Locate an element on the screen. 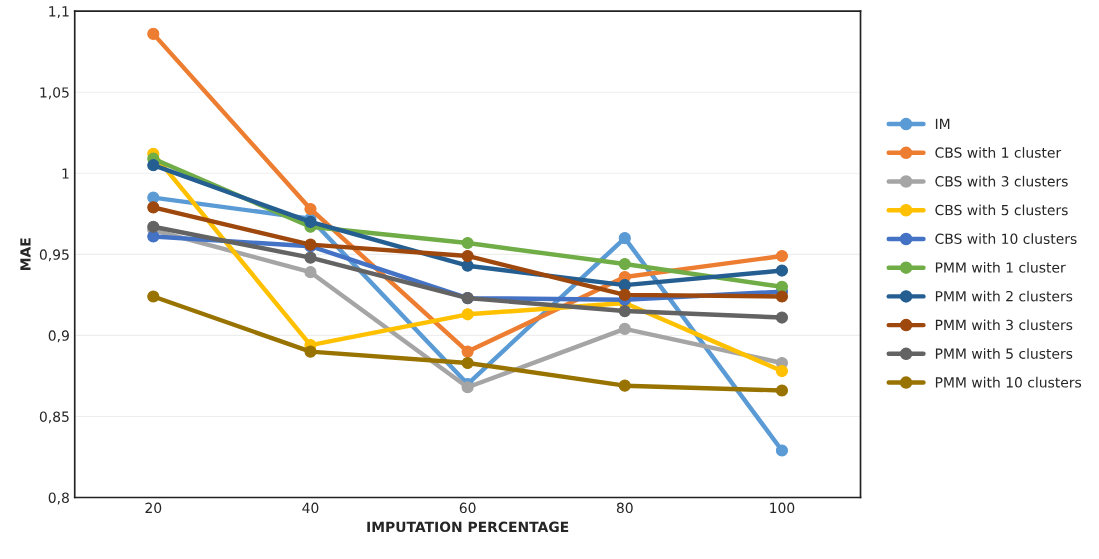 The width and height of the screenshot is (1099, 559). legend-label: PMM with 5 clusters is located at coordinates (1004, 353).